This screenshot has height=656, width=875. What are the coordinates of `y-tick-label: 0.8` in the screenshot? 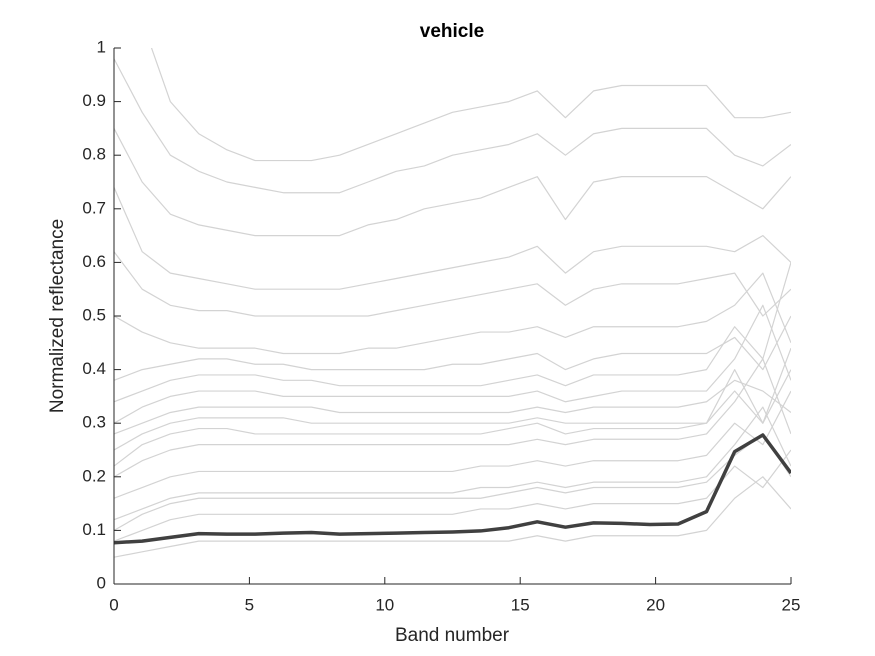 It's located at (94, 154).